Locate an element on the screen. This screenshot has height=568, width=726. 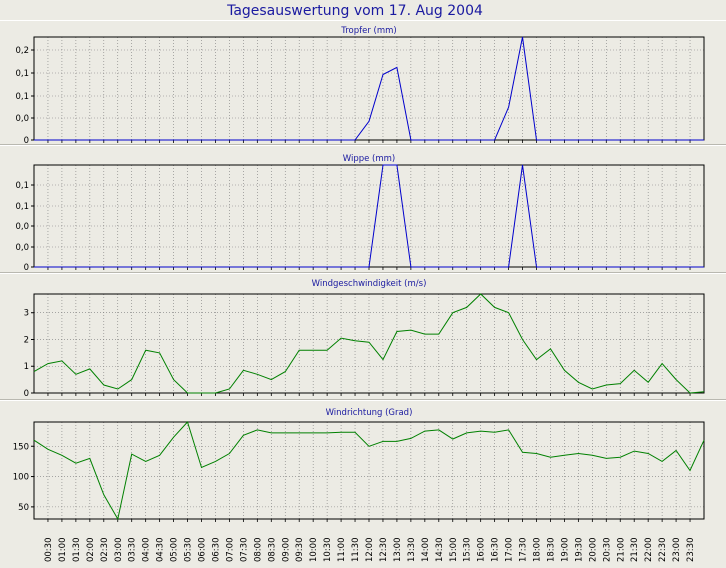
x-tick-label: 07:00 is located at coordinates (230, 550).